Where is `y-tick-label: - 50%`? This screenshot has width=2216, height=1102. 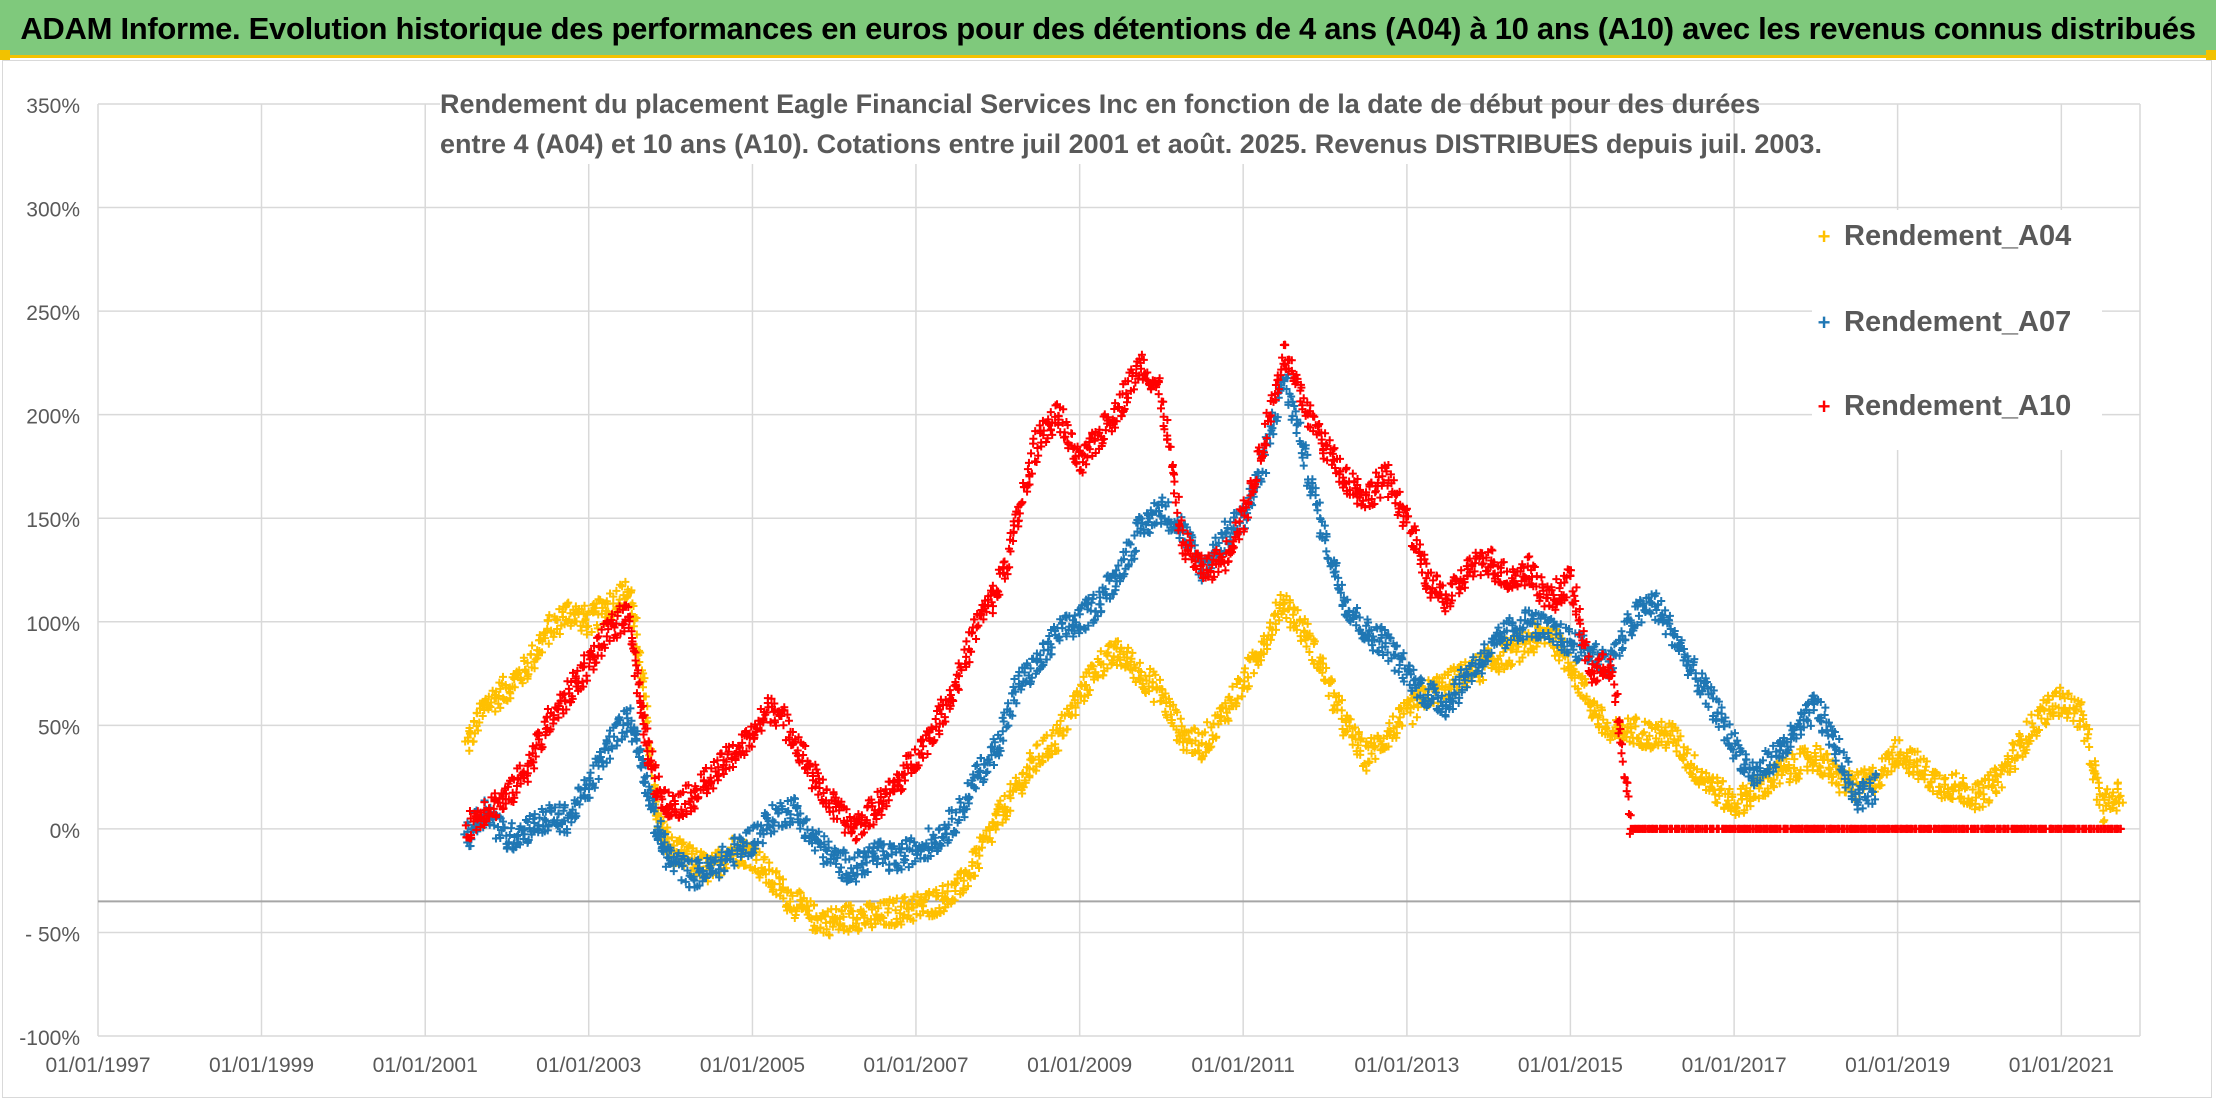
y-tick-label: - 50% is located at coordinates (52, 934).